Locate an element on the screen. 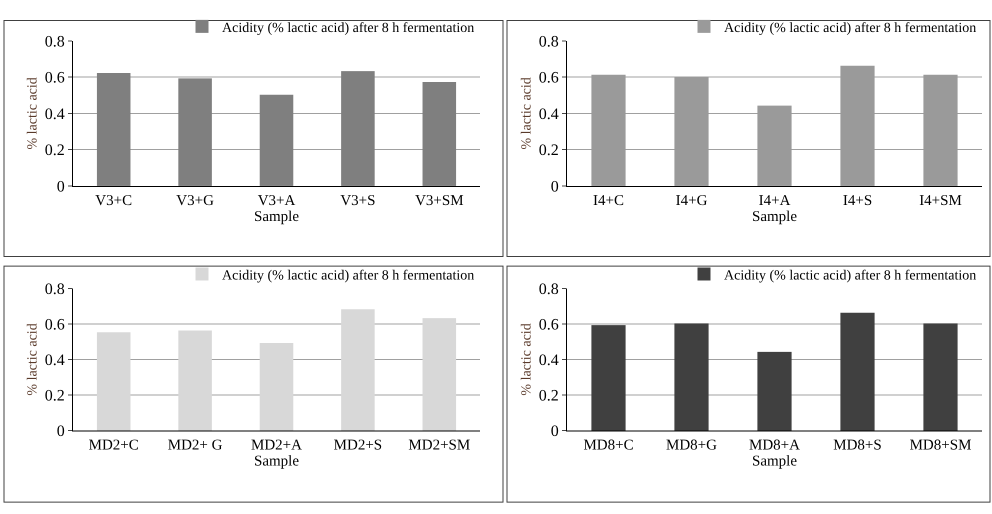  x-tick-label: MD8+A is located at coordinates (774, 446).